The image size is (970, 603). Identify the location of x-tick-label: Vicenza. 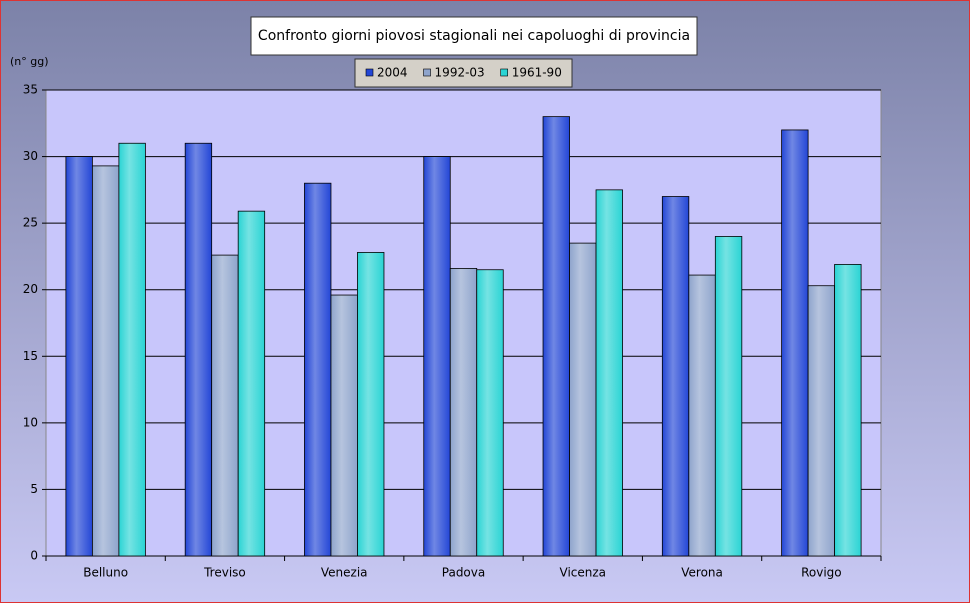
(583, 573).